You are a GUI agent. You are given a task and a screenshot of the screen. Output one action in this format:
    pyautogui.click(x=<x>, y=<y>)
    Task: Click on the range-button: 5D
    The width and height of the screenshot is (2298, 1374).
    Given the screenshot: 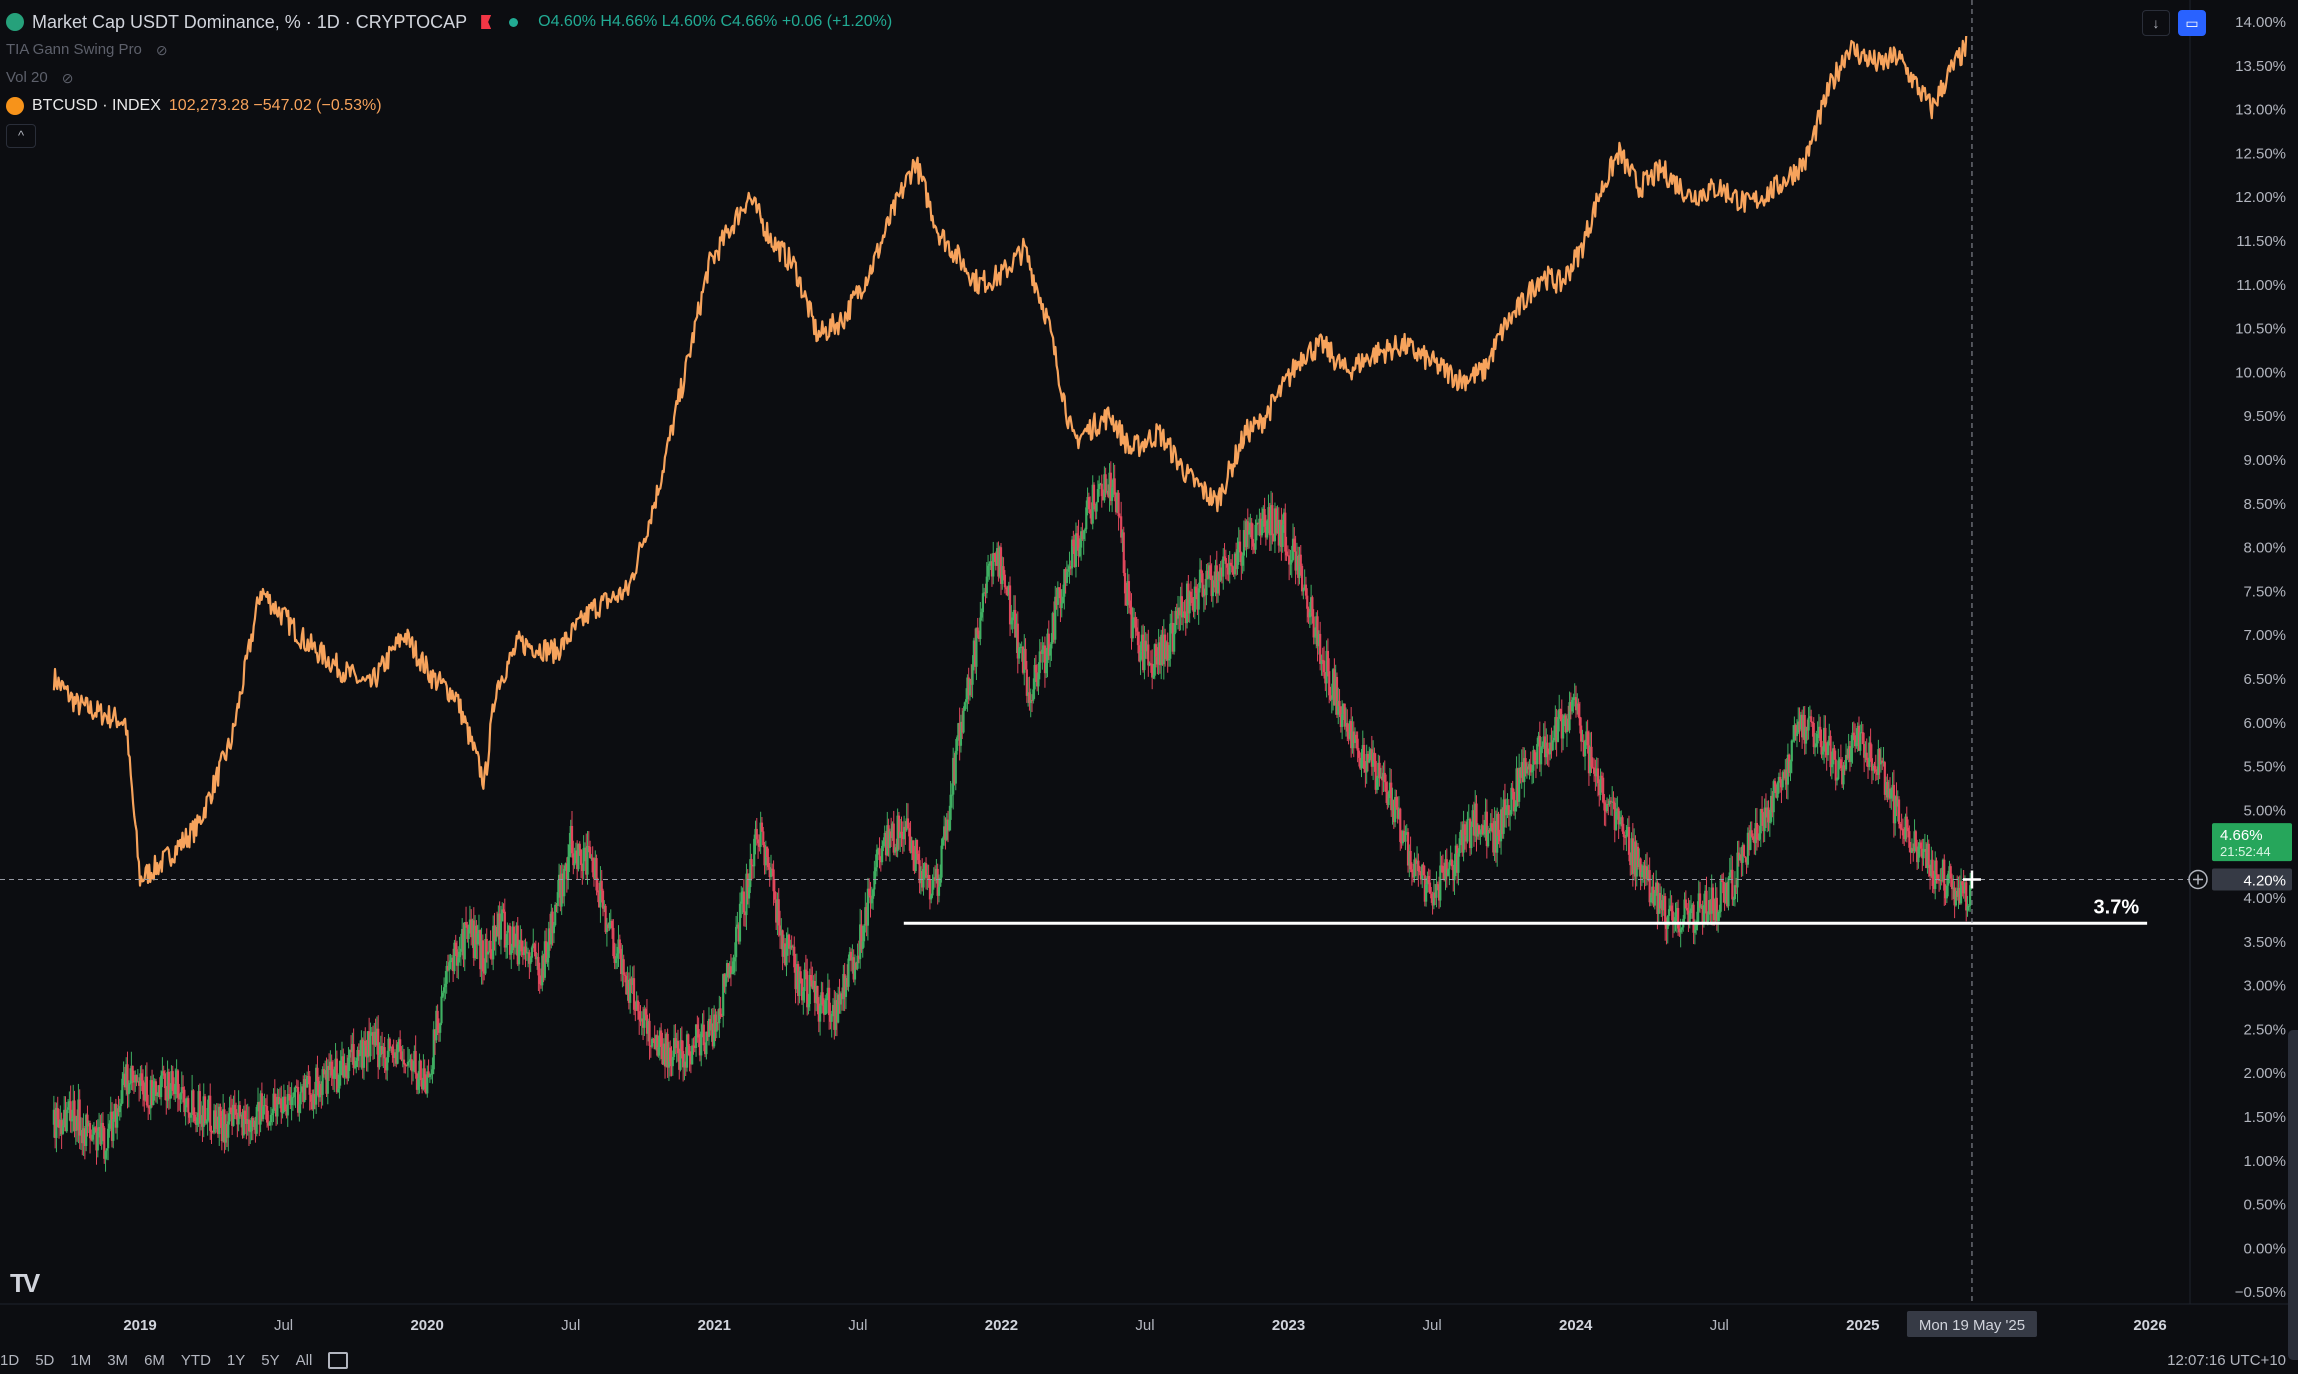 What is the action you would take?
    pyautogui.click(x=45, y=1360)
    